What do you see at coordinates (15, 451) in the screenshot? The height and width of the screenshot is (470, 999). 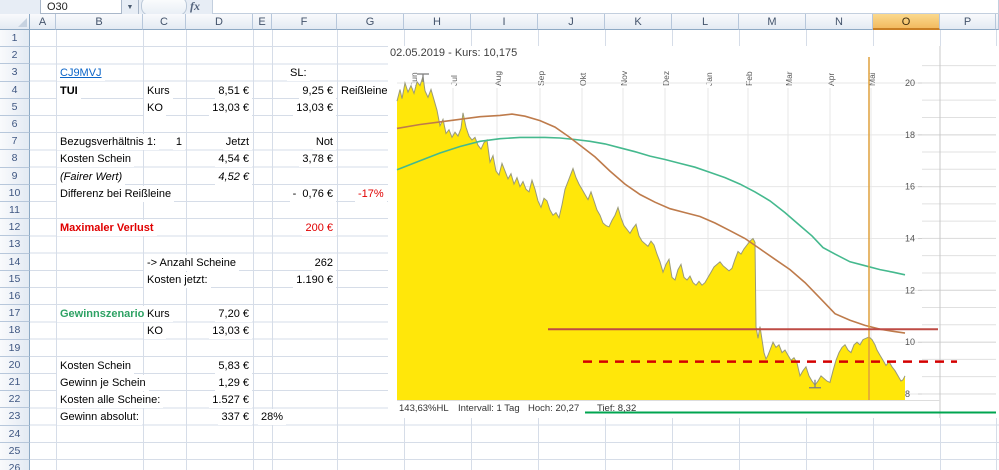 I see `row-header-25: 25` at bounding box center [15, 451].